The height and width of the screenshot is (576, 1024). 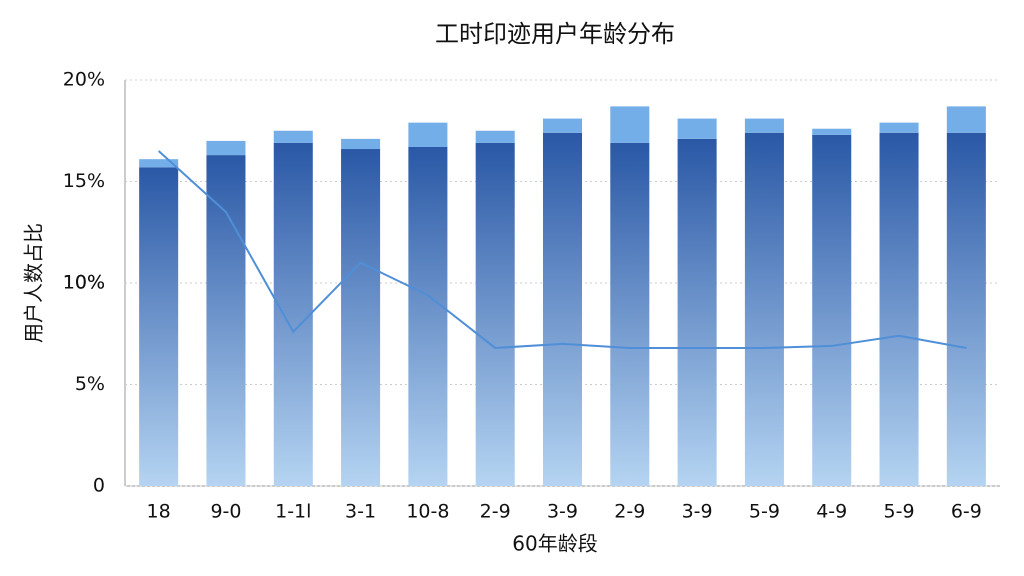 What do you see at coordinates (427, 512) in the screenshot?
I see `x-tick-label: 10-8` at bounding box center [427, 512].